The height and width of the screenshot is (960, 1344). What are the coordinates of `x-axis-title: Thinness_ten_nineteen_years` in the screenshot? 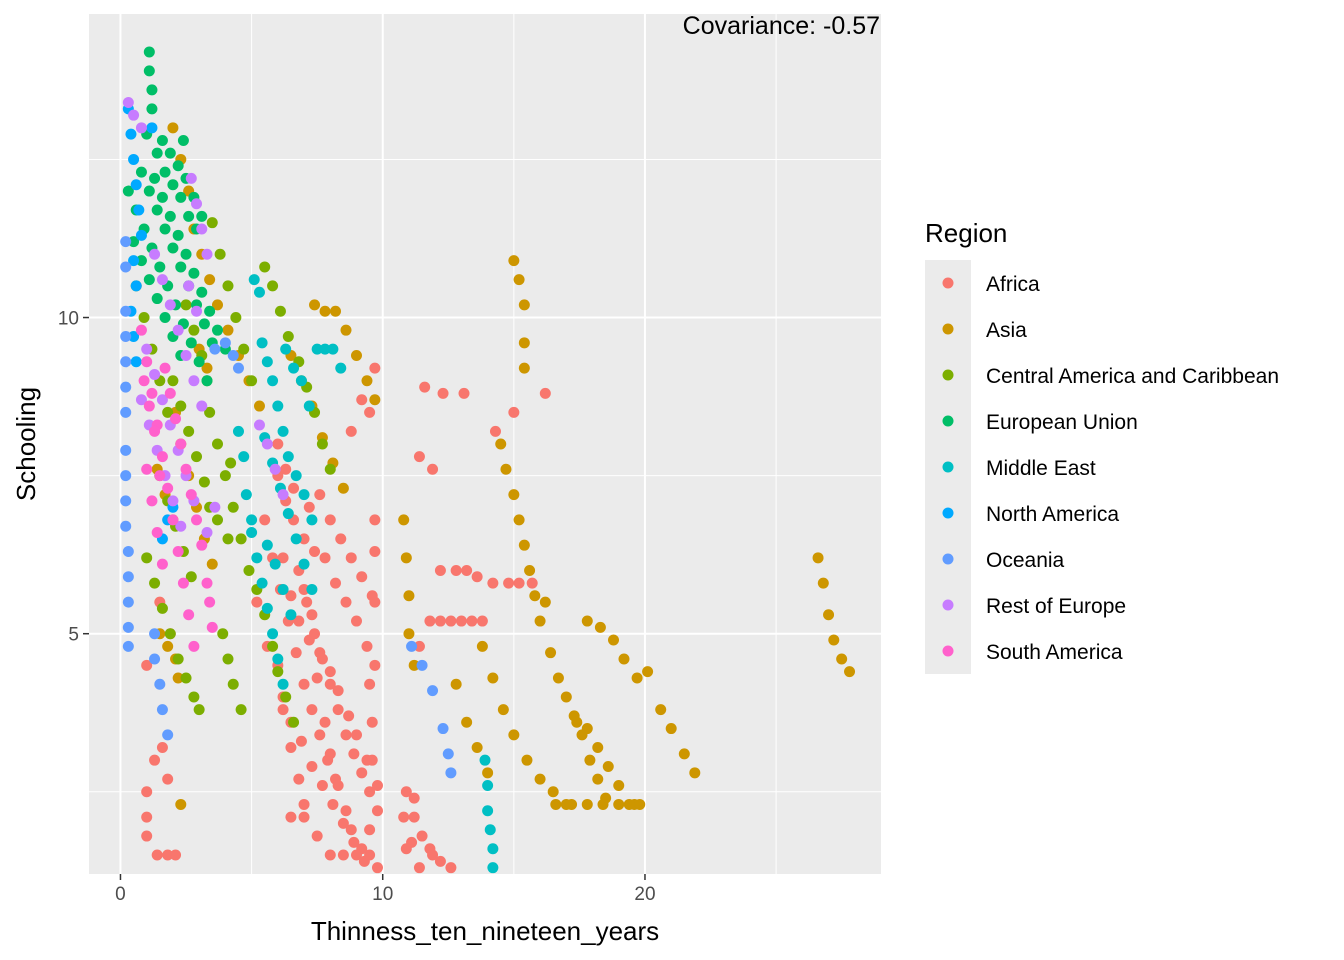 It's located at (485, 931).